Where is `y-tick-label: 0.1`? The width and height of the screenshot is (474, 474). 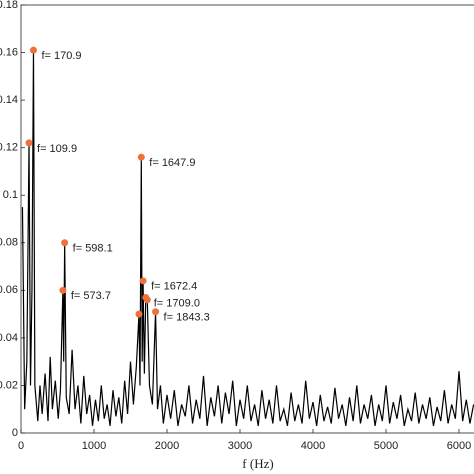
y-tick-label: 0.1 is located at coordinates (10, 195).